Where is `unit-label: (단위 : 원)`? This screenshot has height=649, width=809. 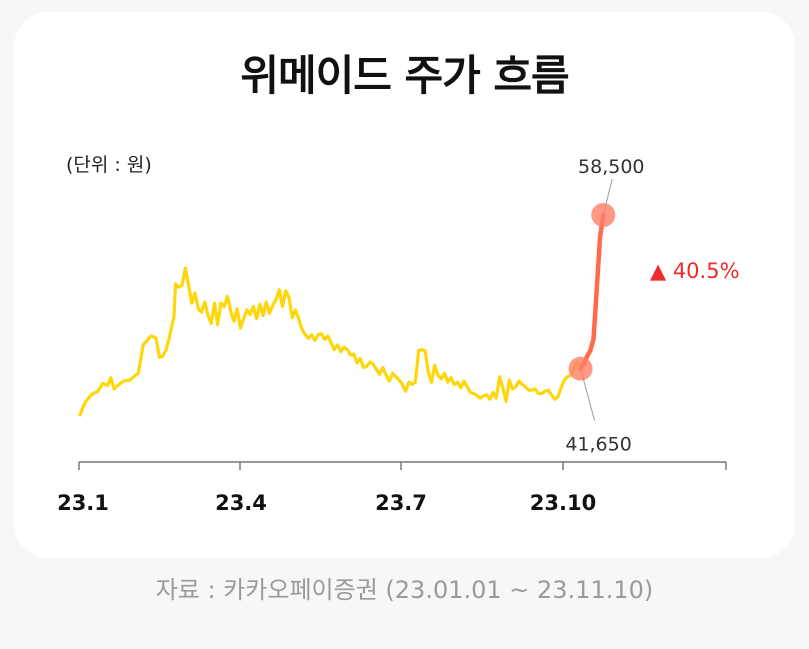
unit-label: (단위 : 원) is located at coordinates (109, 165).